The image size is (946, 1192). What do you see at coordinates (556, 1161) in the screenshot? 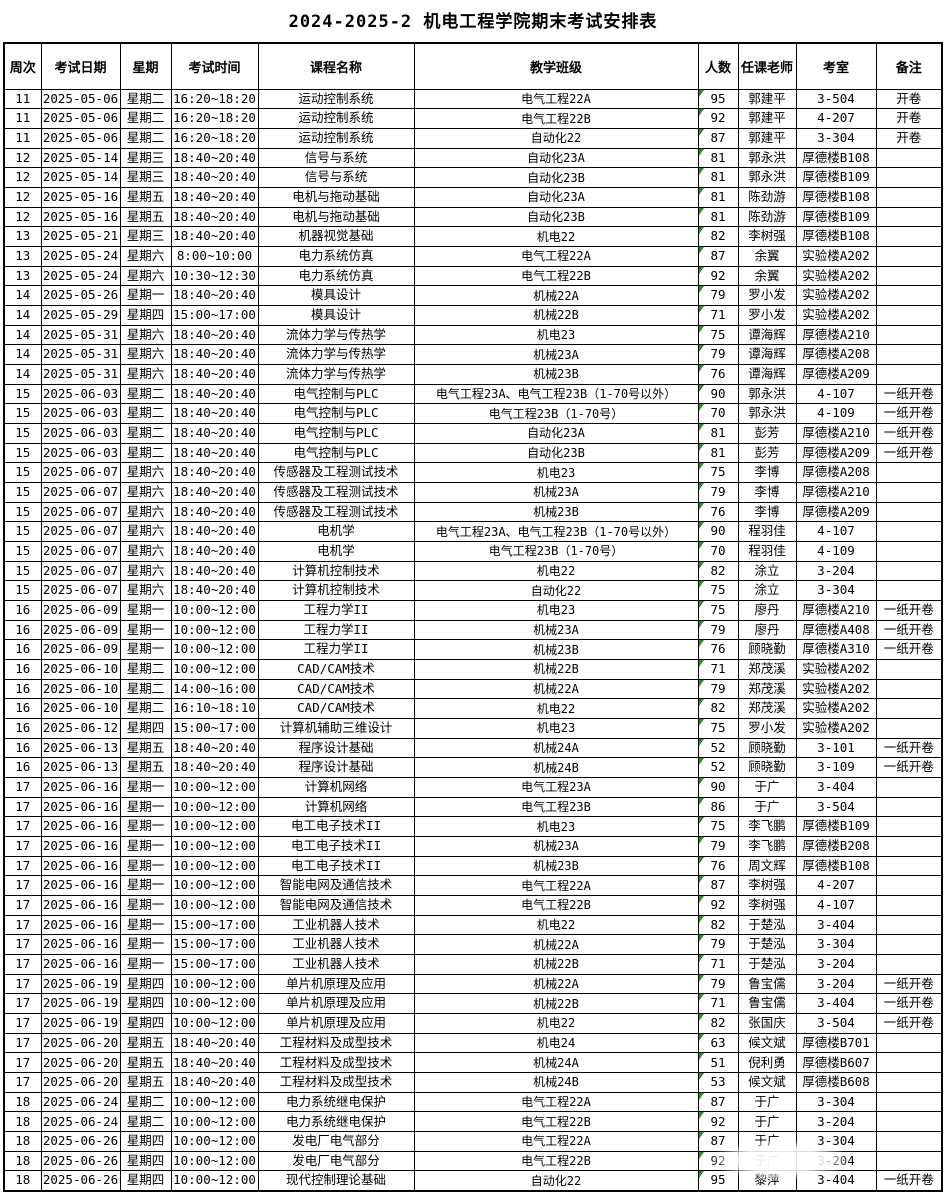
I see `cell-teaching-class: 电气工程22B` at bounding box center [556, 1161].